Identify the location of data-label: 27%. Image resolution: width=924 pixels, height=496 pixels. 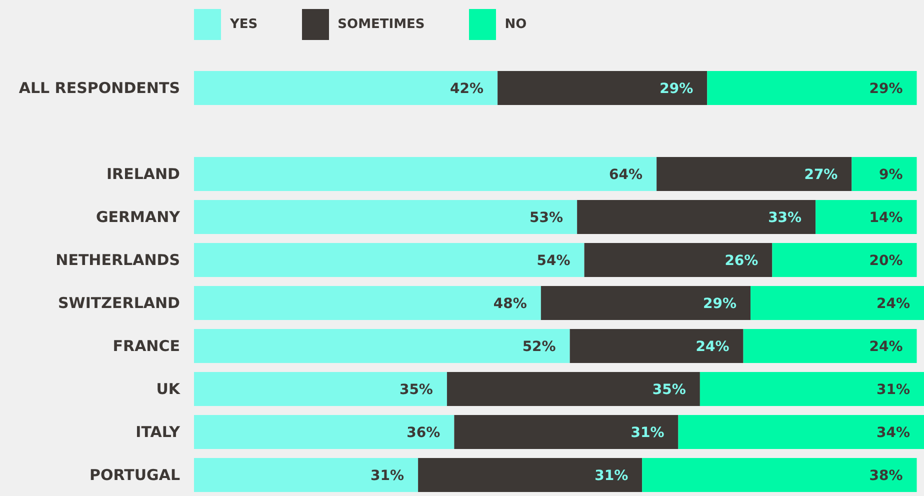
(821, 175).